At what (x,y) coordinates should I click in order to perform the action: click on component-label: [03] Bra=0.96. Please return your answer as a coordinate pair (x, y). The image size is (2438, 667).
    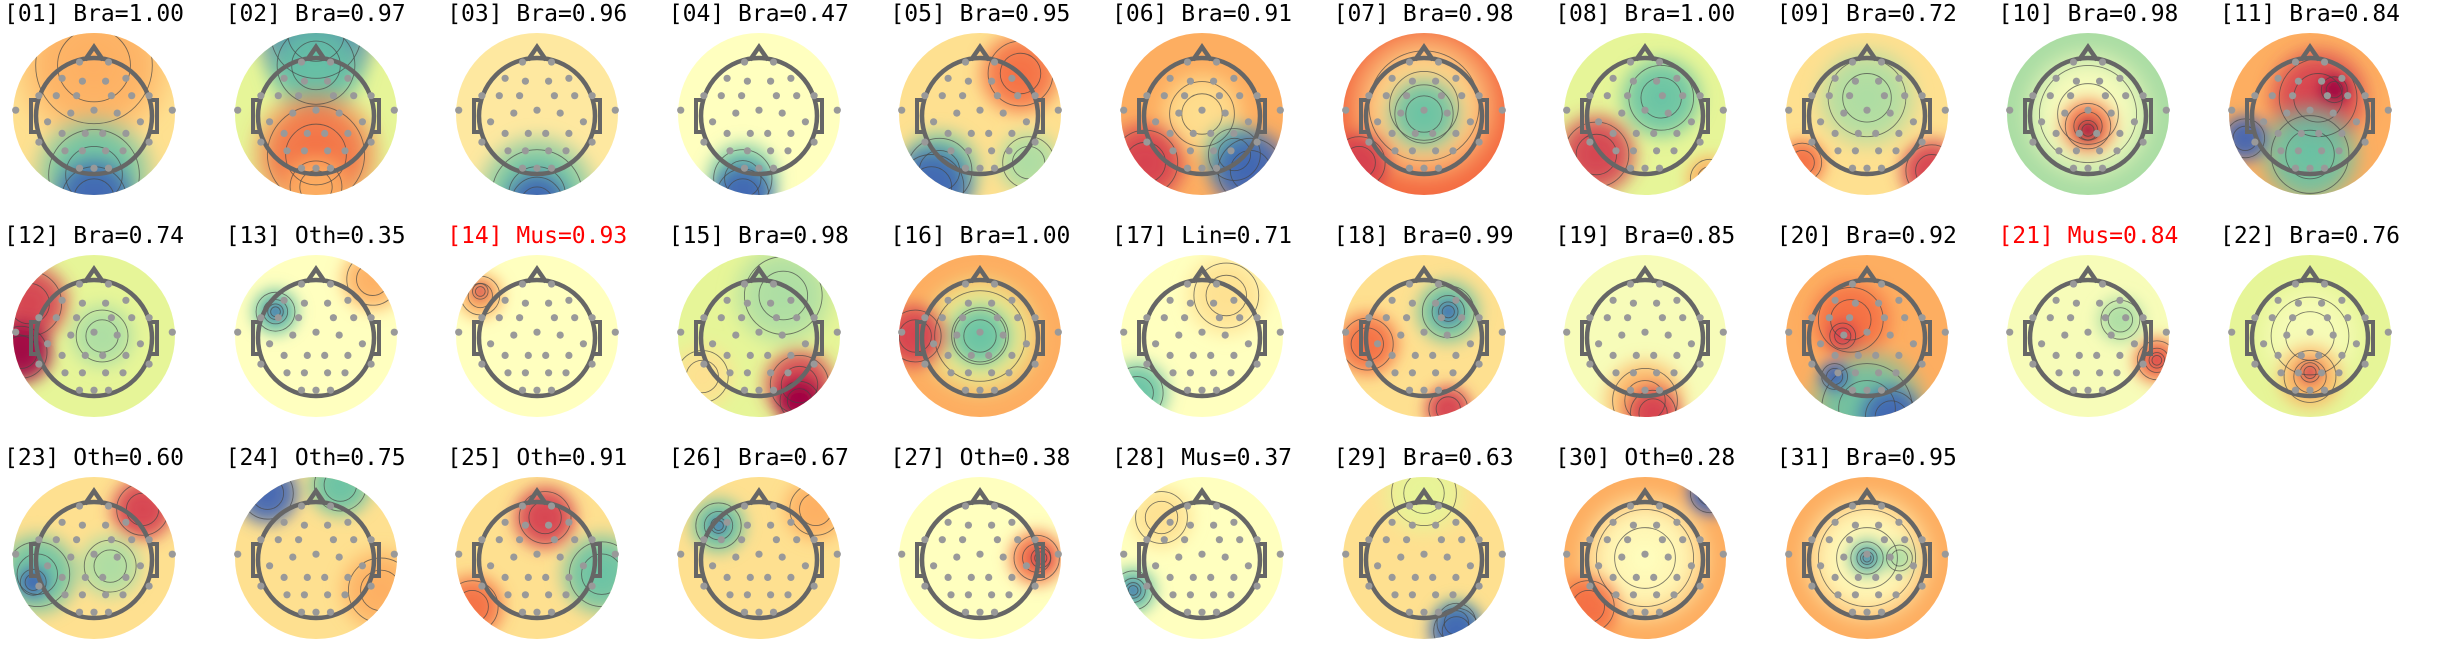
    Looking at the image, I should click on (537, 14).